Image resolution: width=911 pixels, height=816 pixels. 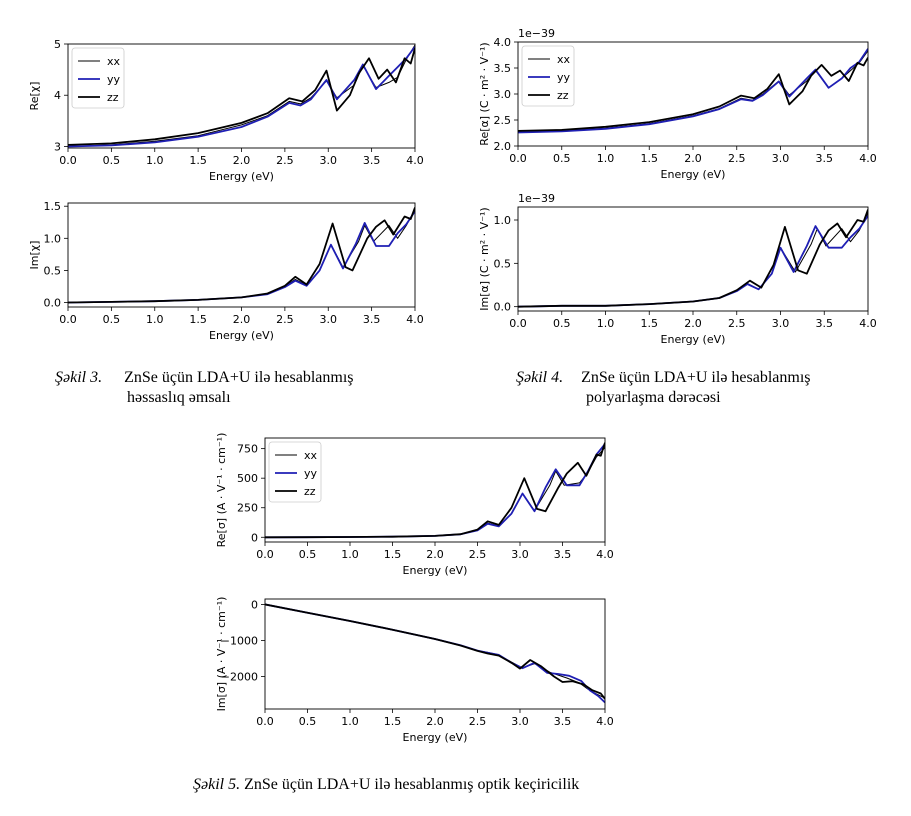 What do you see at coordinates (503, 146) in the screenshot?
I see `y-tick-label: 2.0` at bounding box center [503, 146].